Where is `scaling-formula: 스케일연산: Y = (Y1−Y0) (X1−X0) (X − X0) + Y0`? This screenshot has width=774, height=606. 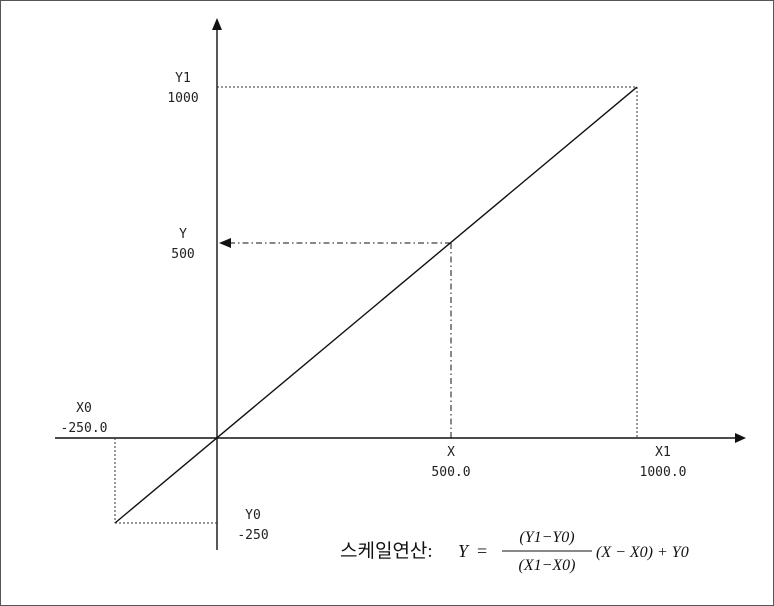
scaling-formula: 스케일연산: Y = (Y1−Y0) (X1−X0) (X − X0) + Y0 is located at coordinates (514, 551).